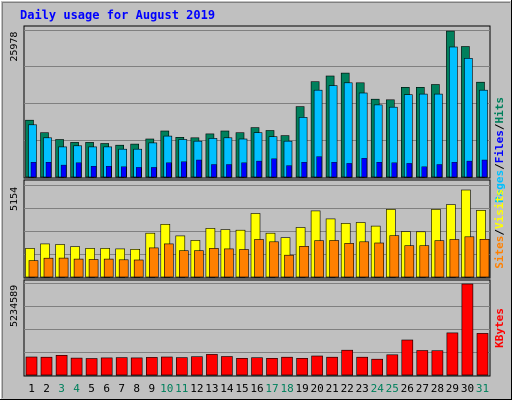 This screenshot has height=400, width=512. Describe the element at coordinates (347, 388) in the screenshot. I see `day-label: 22` at that location.